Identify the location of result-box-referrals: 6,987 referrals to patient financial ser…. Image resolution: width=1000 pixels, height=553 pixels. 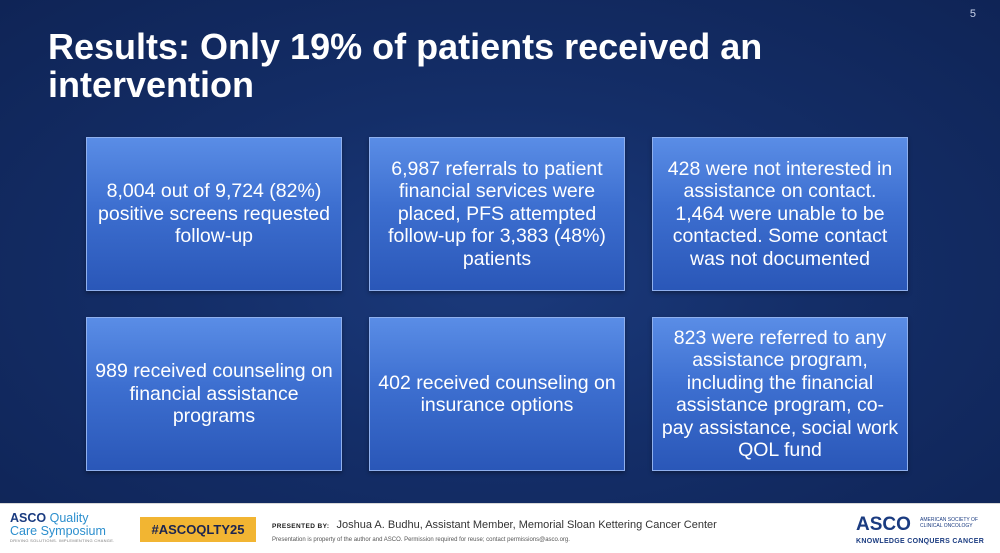
(497, 214).